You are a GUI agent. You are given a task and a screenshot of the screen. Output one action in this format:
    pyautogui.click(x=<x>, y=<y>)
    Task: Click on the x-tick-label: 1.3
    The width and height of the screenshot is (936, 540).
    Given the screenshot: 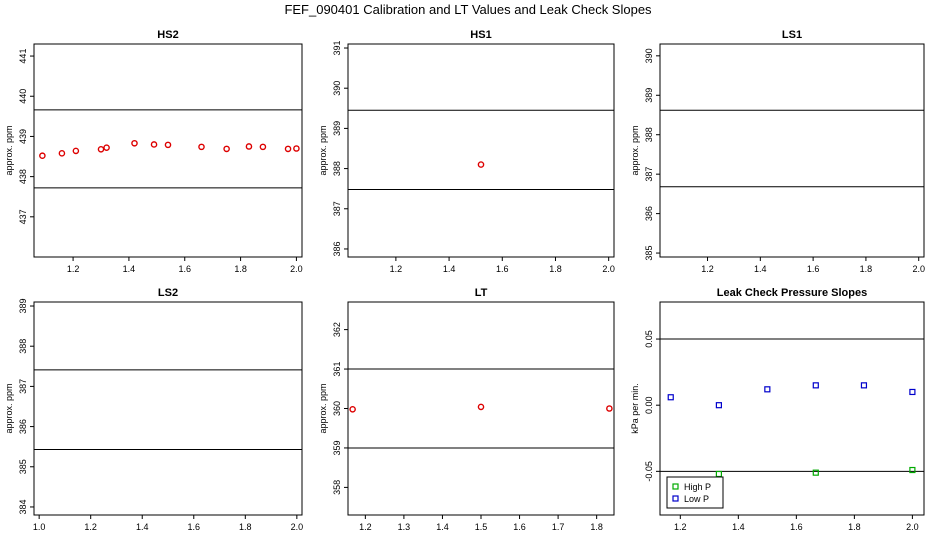 What is the action you would take?
    pyautogui.click(x=404, y=527)
    